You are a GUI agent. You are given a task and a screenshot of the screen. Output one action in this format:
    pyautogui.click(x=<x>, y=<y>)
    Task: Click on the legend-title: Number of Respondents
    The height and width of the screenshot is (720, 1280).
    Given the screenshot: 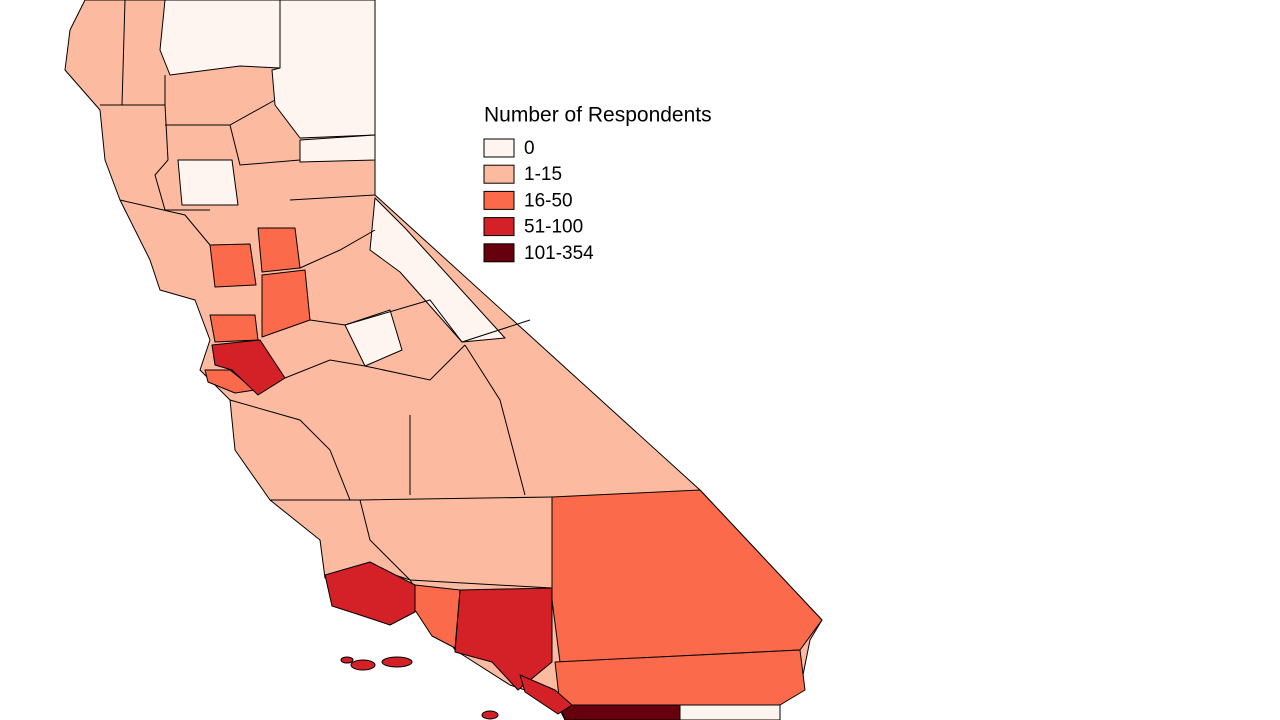 What is the action you would take?
    pyautogui.click(x=598, y=115)
    